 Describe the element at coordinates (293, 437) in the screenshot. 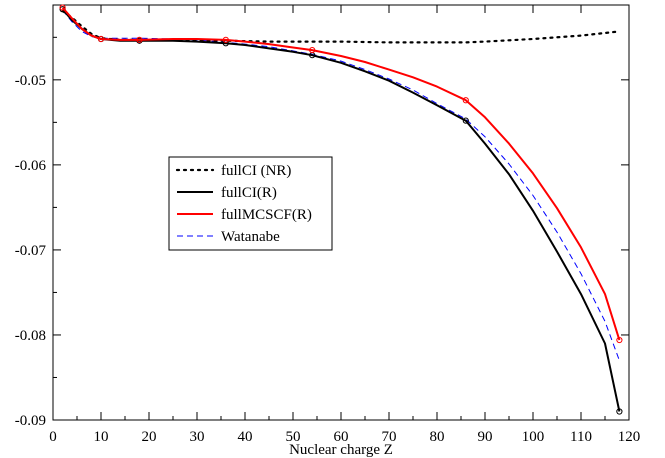

I see `x-tick-label: 50` at that location.